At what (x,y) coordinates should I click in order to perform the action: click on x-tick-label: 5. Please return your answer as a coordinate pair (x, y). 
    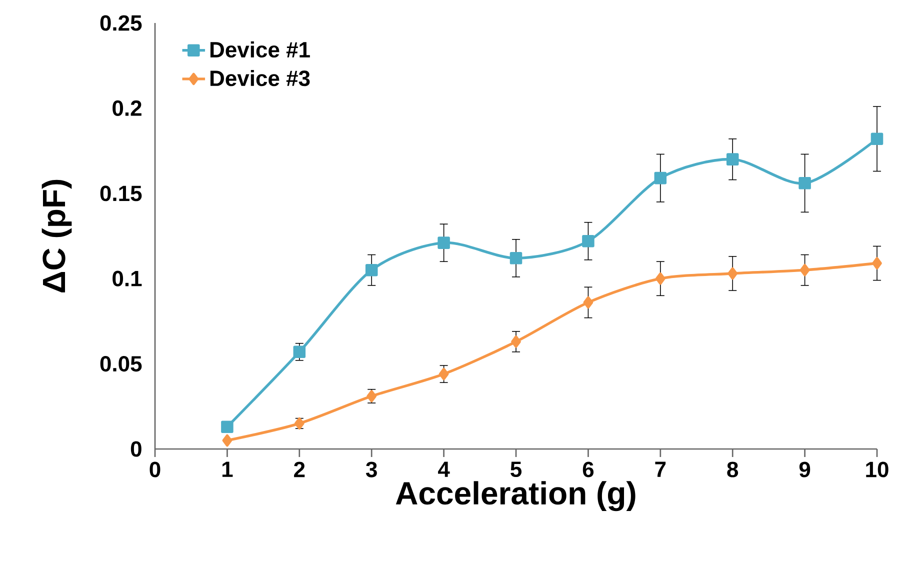
    Looking at the image, I should click on (516, 470).